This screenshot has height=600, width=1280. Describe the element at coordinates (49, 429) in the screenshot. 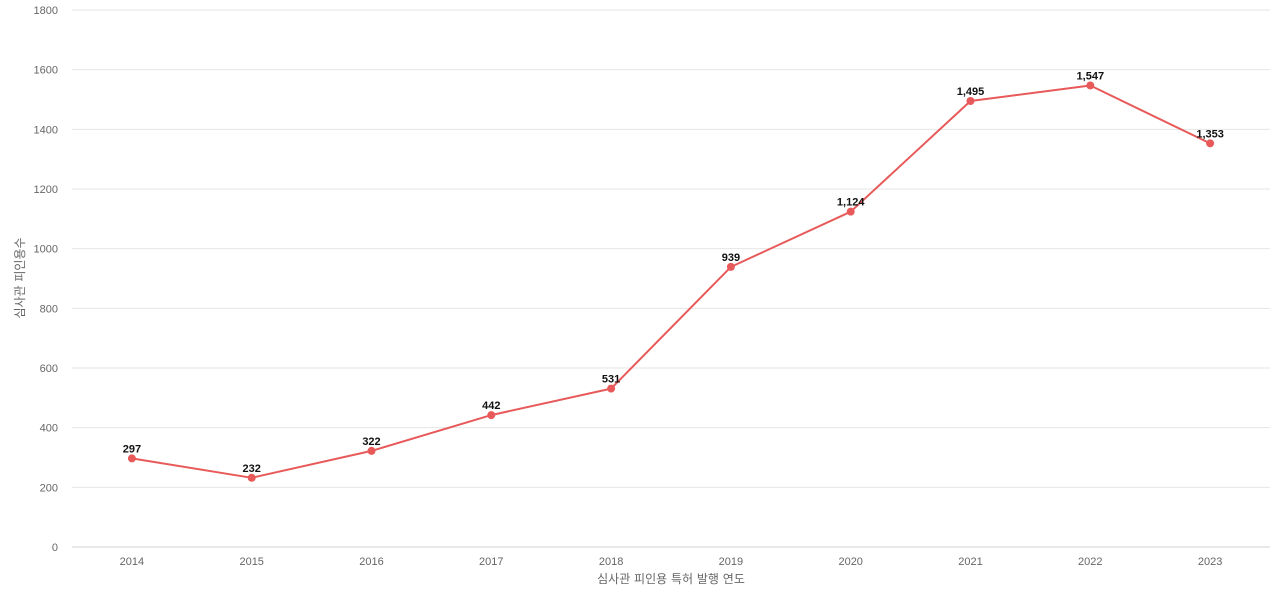

I see `y-tick-label: 400` at that location.